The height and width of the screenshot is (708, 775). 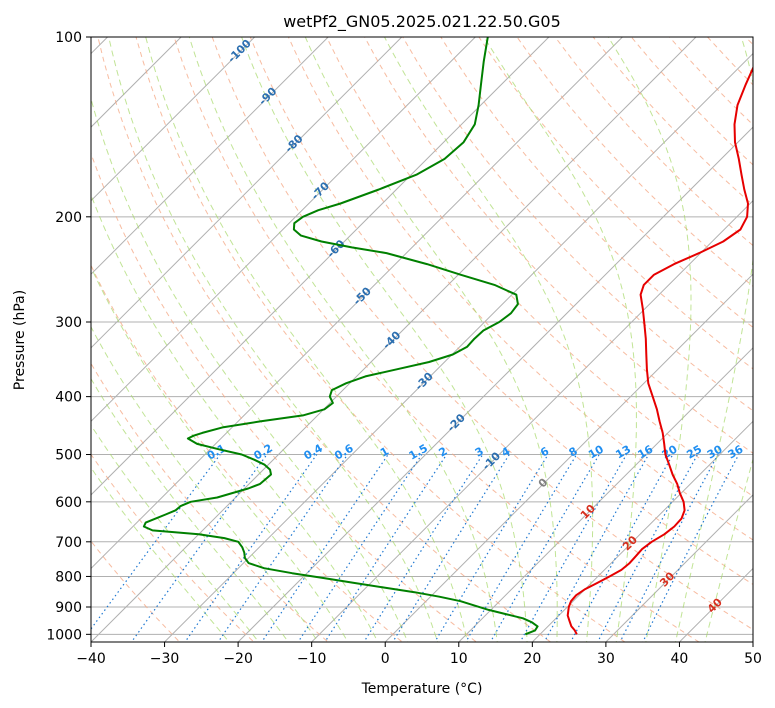 I want to click on y-tick-label: 700, so click(x=68, y=543).